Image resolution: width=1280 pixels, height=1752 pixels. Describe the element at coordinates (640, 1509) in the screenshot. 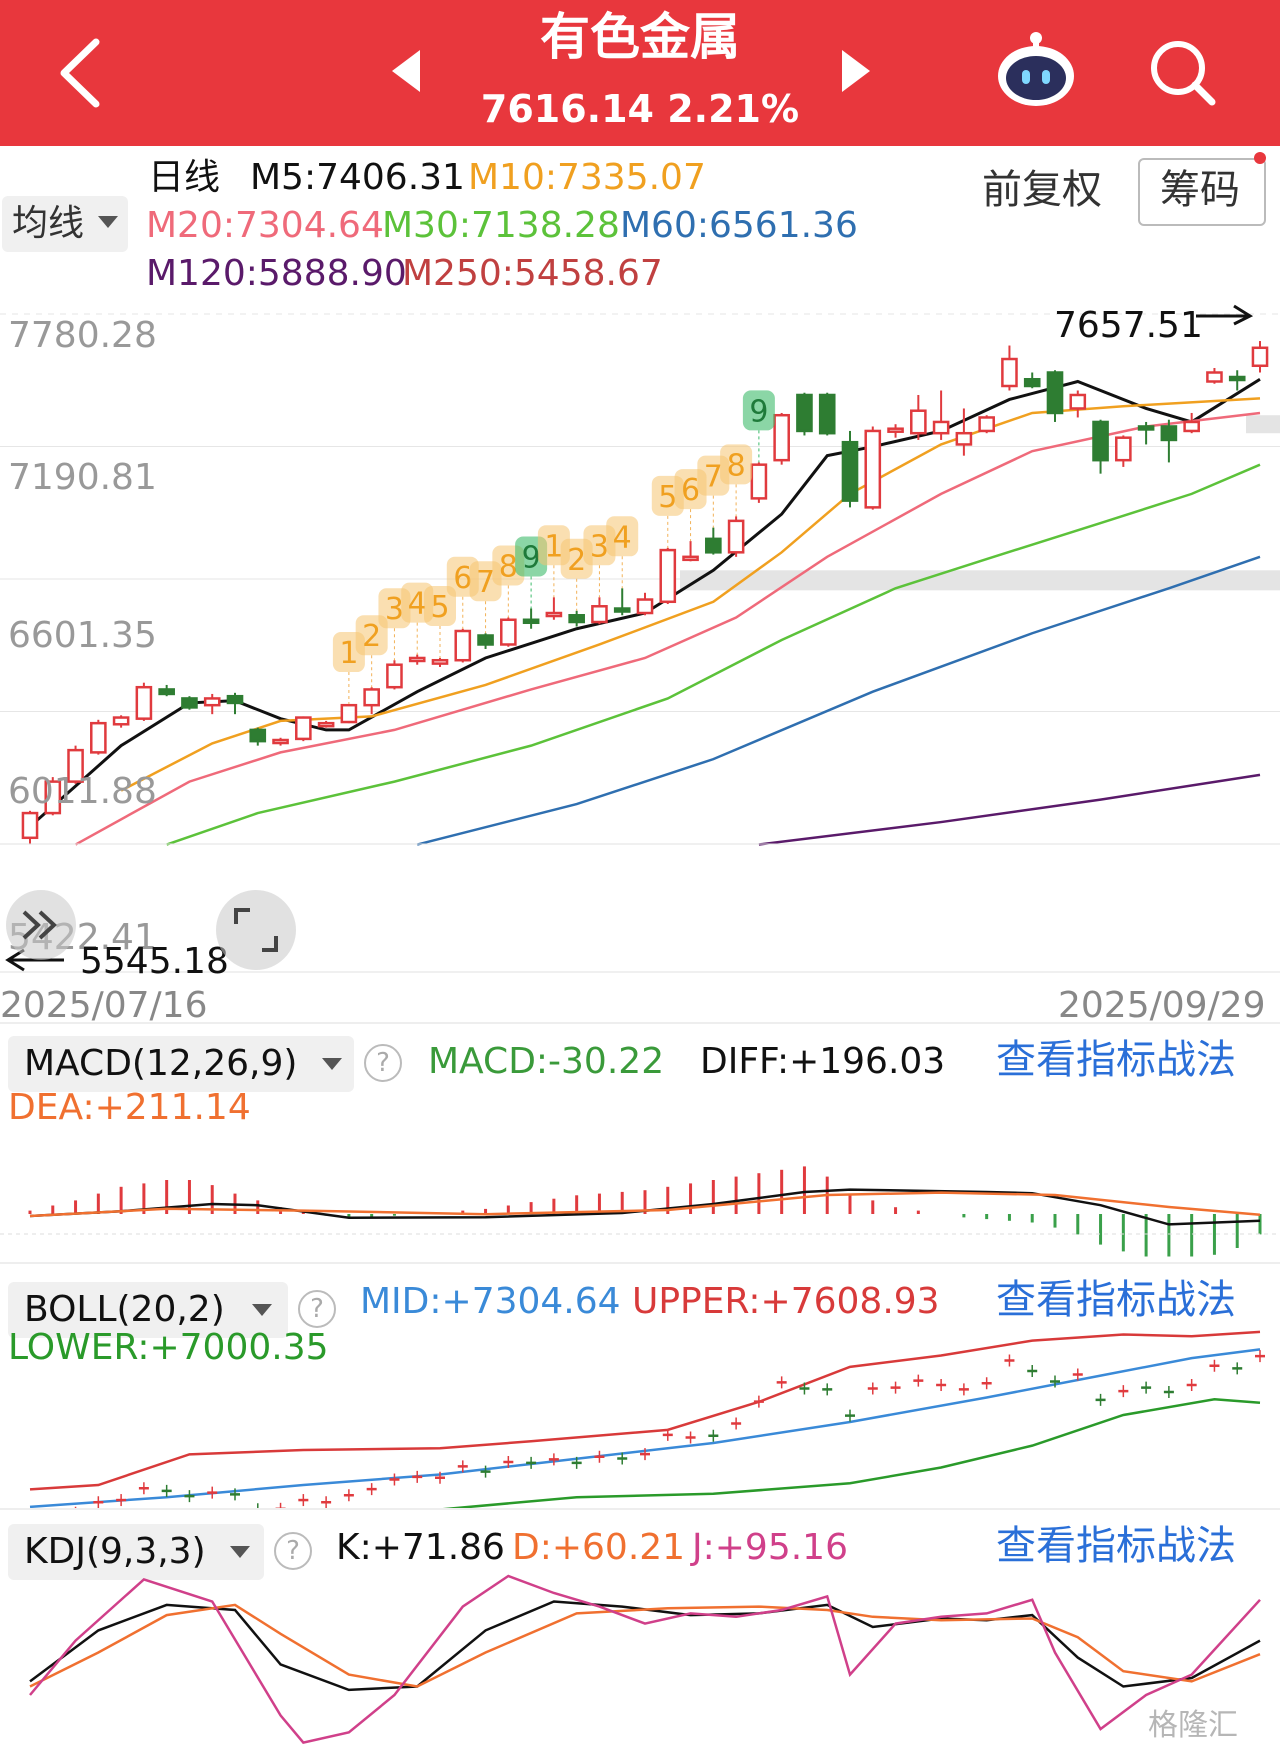

I see `divider` at that location.